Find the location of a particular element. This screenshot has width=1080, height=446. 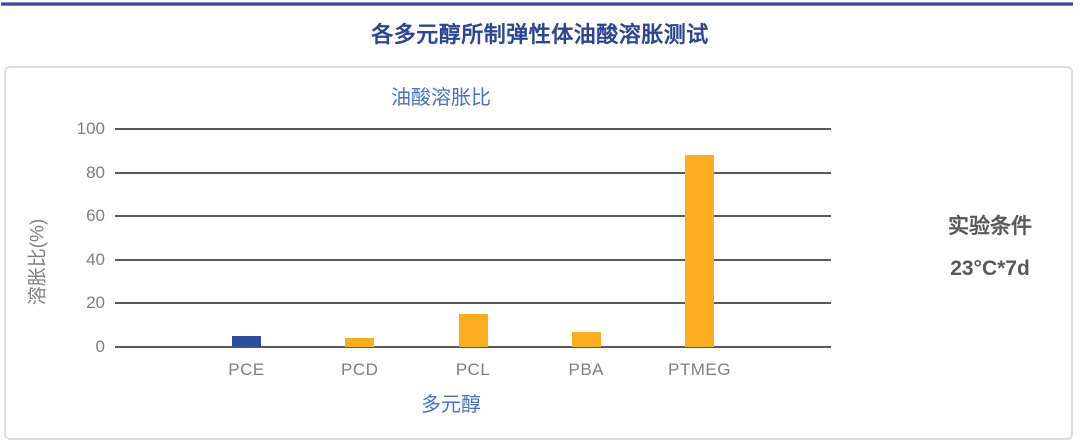

page-title: 各多元醇所制弹性体油酸溶胀测试 is located at coordinates (540, 34).